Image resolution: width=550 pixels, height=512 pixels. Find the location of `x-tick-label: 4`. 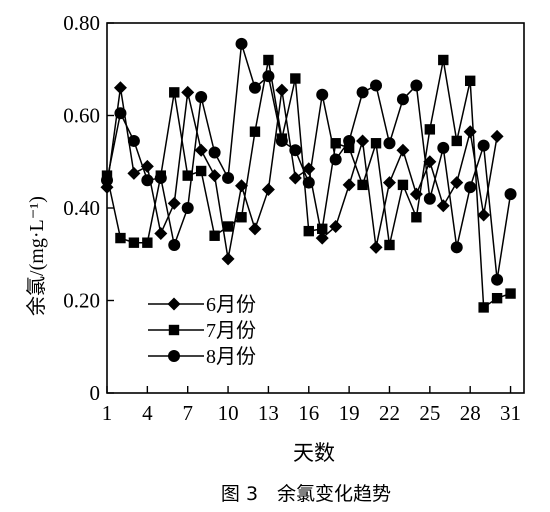

x-tick-label: 4 is located at coordinates (147, 413).